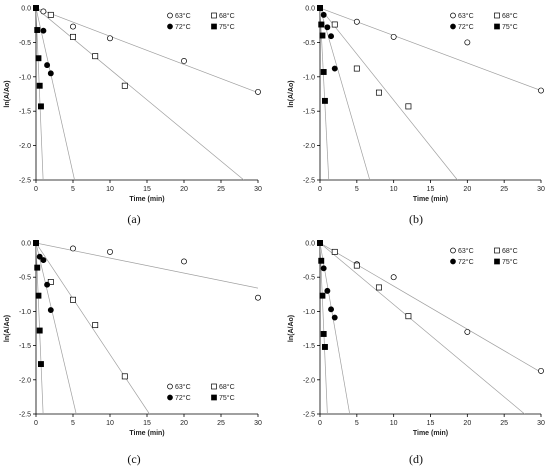 This screenshot has height=469, width=550. I want to click on y-tick-label: 0.0, so click(310, 244).